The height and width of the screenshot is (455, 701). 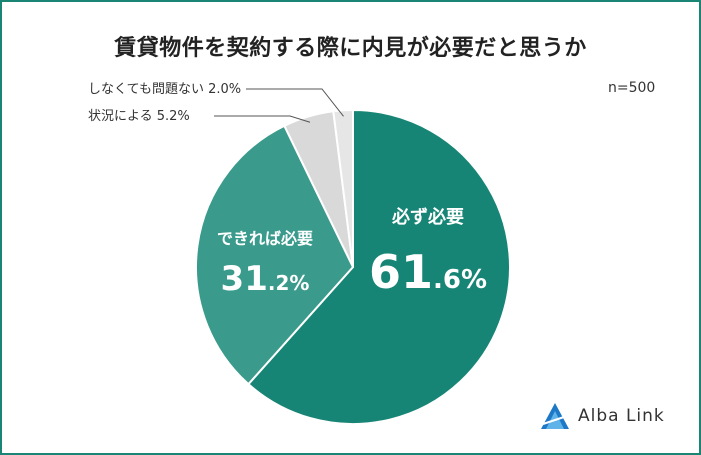 I want to click on chart-title: 賃貸物件を契約する際に内見が必要だと思うか, so click(x=350, y=48).